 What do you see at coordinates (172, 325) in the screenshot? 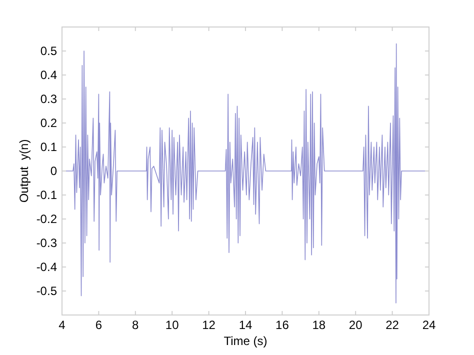
I see `x-tick-label: 10` at bounding box center [172, 325].